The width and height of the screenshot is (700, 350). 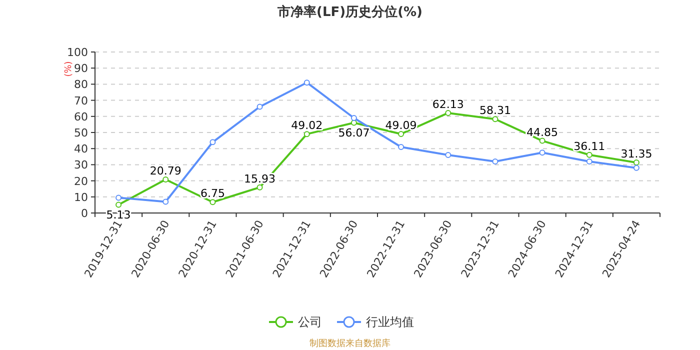 I want to click on y-tick-label: 30, so click(x=81, y=165).